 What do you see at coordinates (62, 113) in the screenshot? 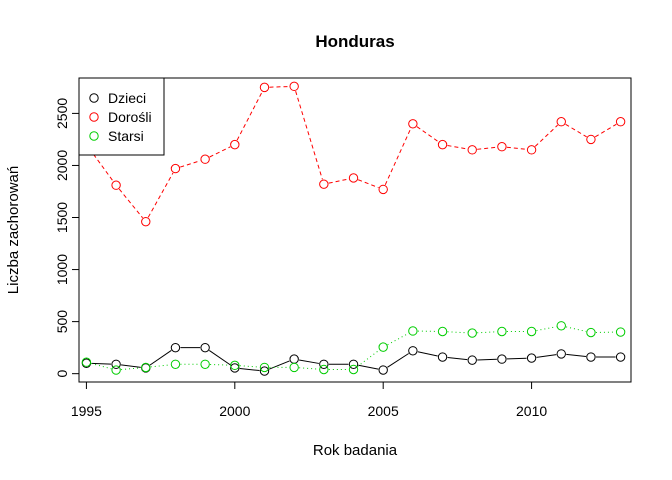
I see `y-tick-label: 2500` at bounding box center [62, 113].